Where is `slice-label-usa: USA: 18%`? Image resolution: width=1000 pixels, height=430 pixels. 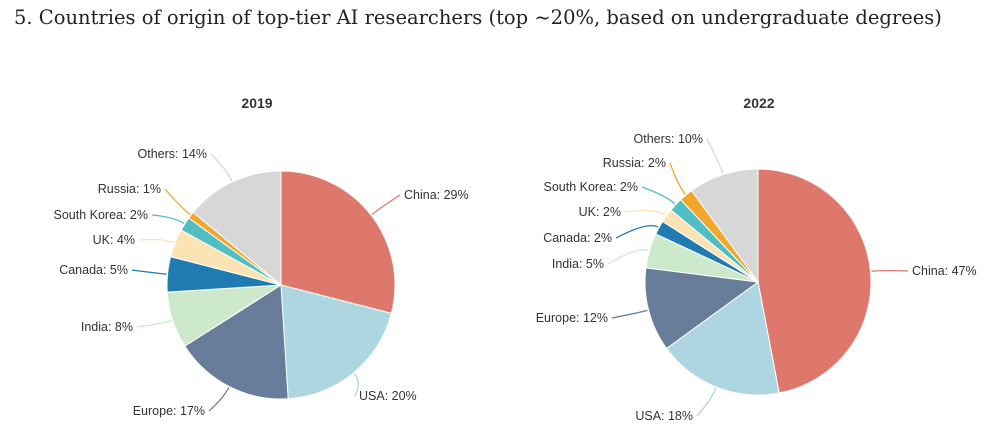
slice-label-usa: USA: 18% is located at coordinates (664, 416).